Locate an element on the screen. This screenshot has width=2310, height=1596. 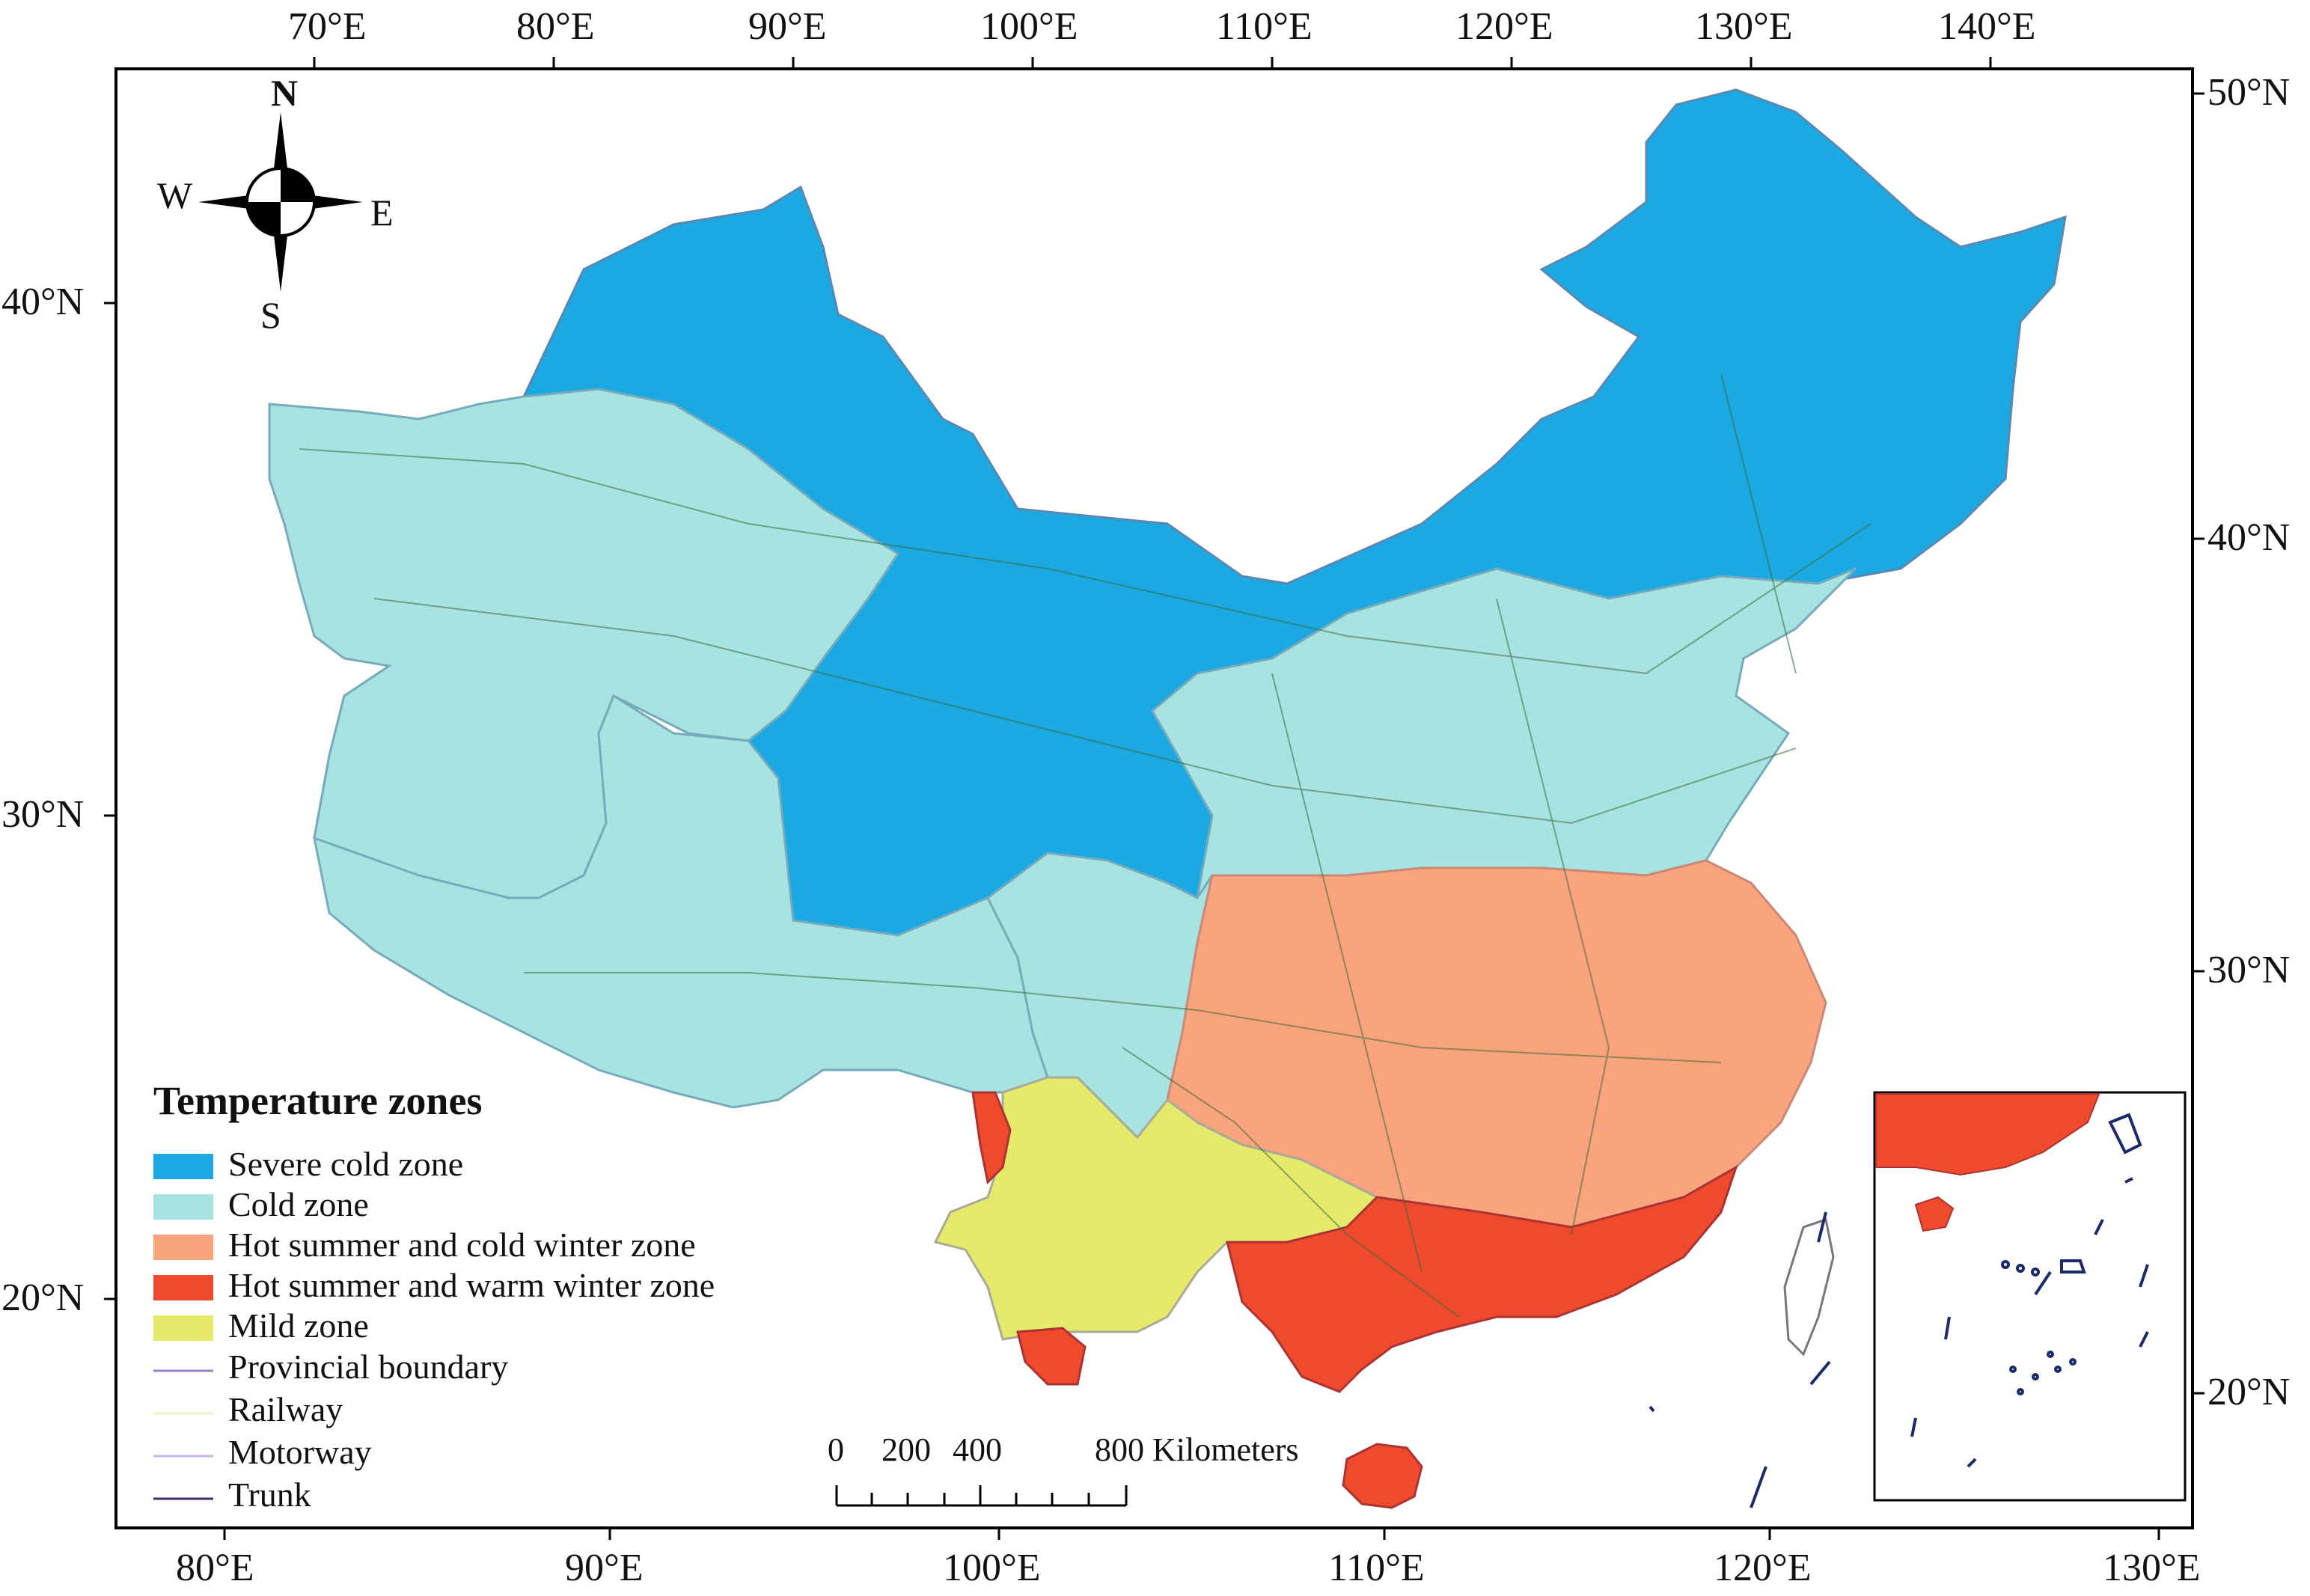
tick-top-130E: 130°E is located at coordinates (1744, 27).